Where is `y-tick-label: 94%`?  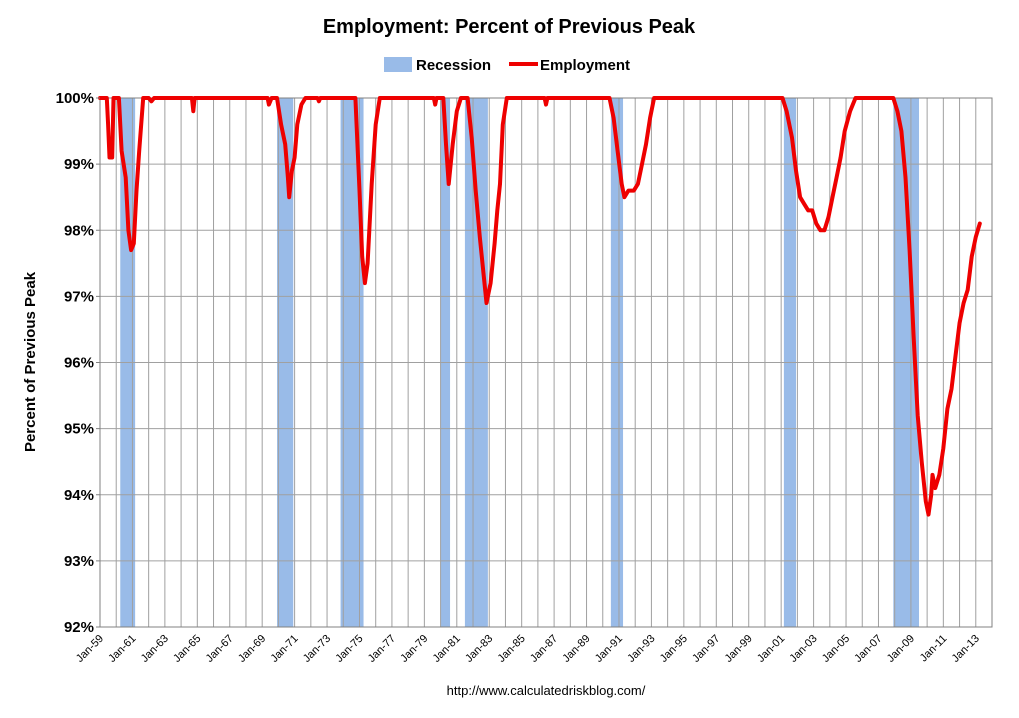
y-tick-label: 94% is located at coordinates (79, 495).